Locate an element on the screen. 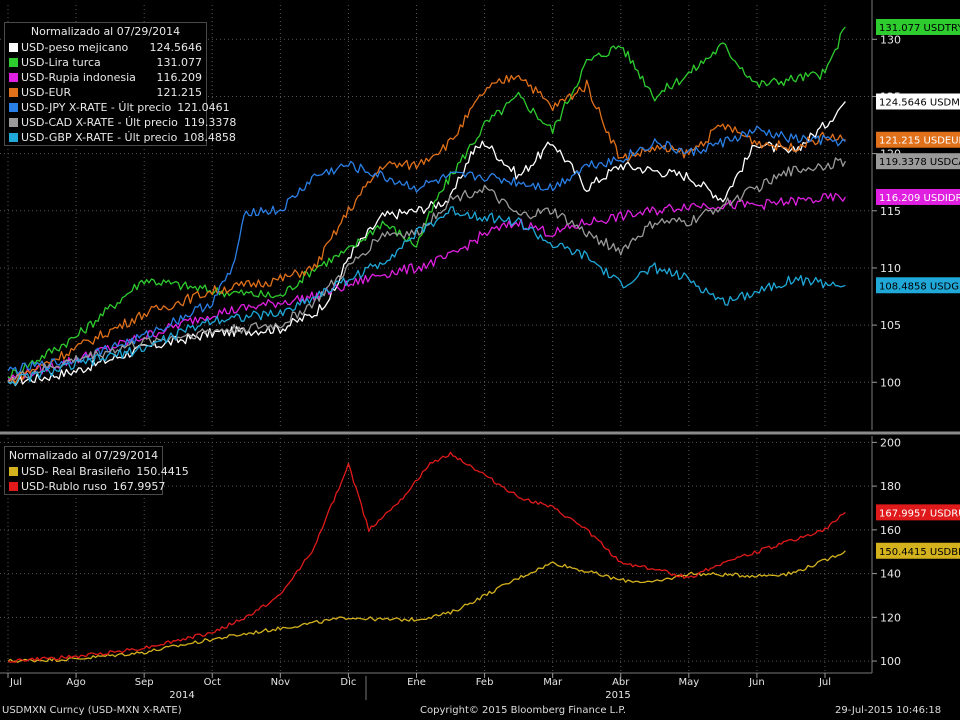 Image resolution: width=960 pixels, height=720 pixels. top-tag-label-6: 108.4858 USDGBP is located at coordinates (919, 286).